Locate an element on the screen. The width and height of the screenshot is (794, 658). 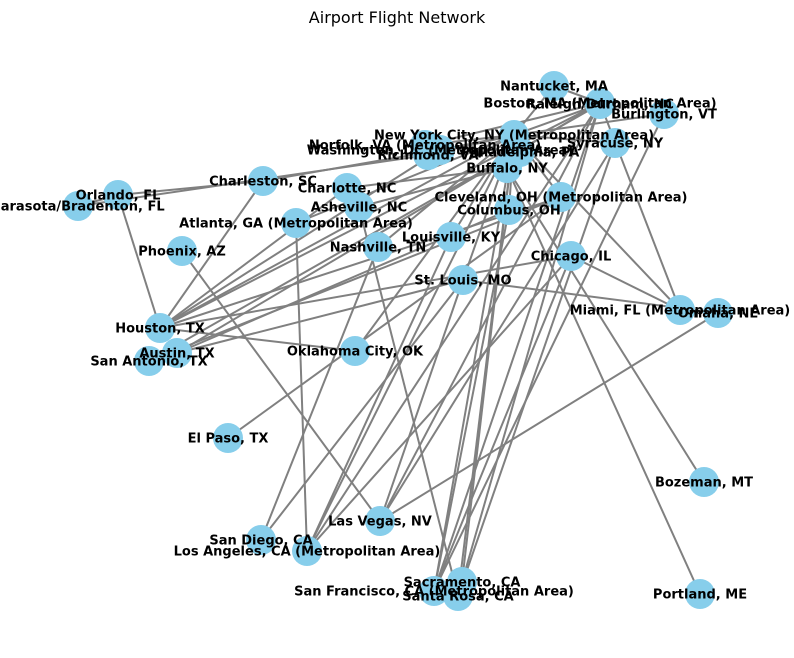
node-label-atl: Atlanta, GA (Metropolitan Area) is located at coordinates (296, 224).